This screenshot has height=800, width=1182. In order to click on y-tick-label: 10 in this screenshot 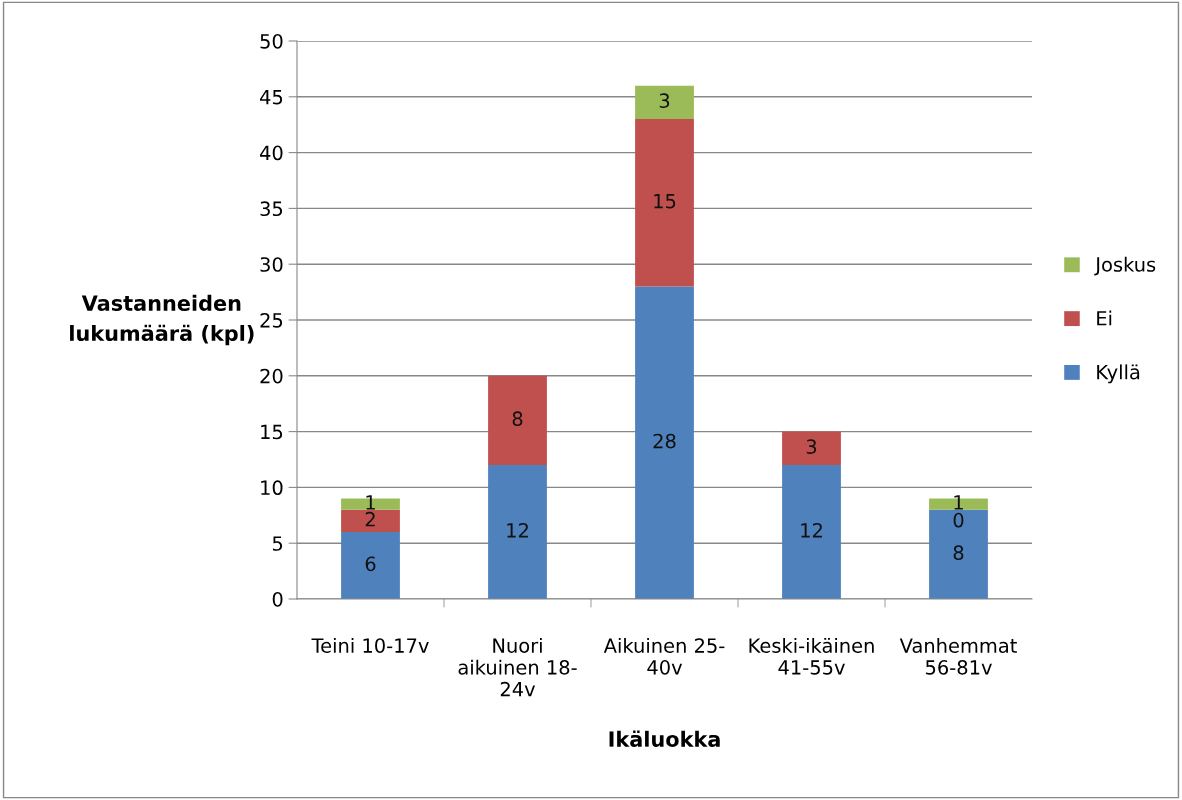, I will do `click(272, 488)`.